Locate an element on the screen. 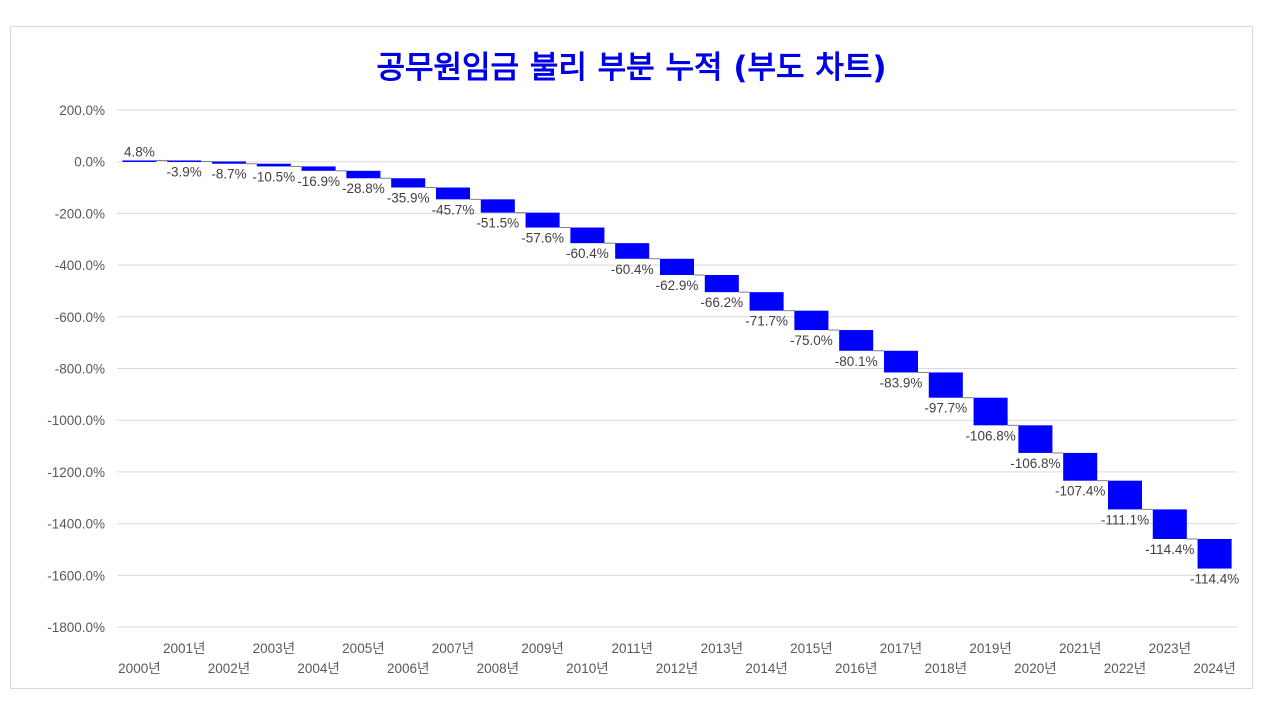 Image resolution: width=1270 pixels, height=715 pixels. data-label: -16.9% is located at coordinates (318, 181).